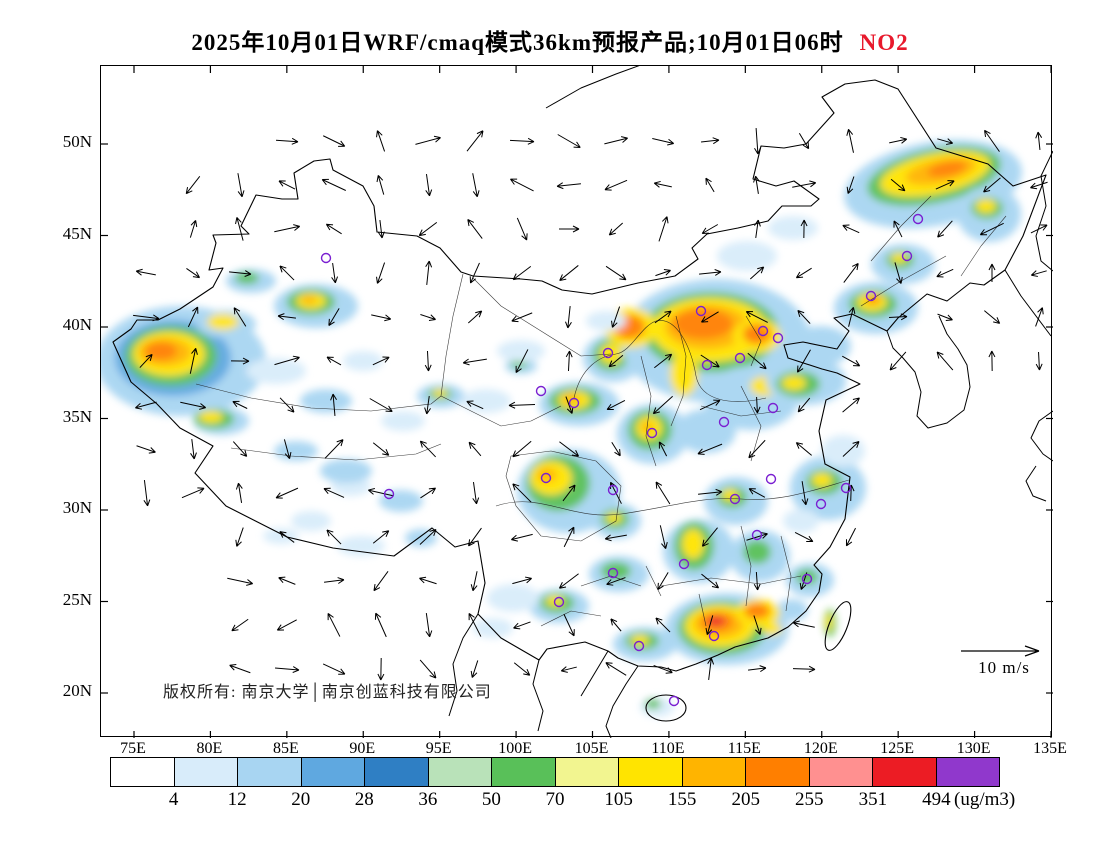 The height and width of the screenshot is (850, 1100). Describe the element at coordinates (555, 772) in the screenshot. I see `colorbar` at that location.